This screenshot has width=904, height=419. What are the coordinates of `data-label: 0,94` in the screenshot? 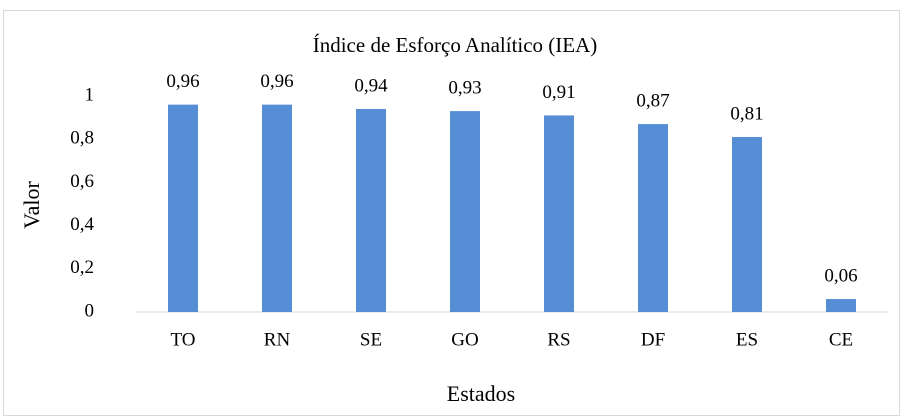 It's located at (371, 85).